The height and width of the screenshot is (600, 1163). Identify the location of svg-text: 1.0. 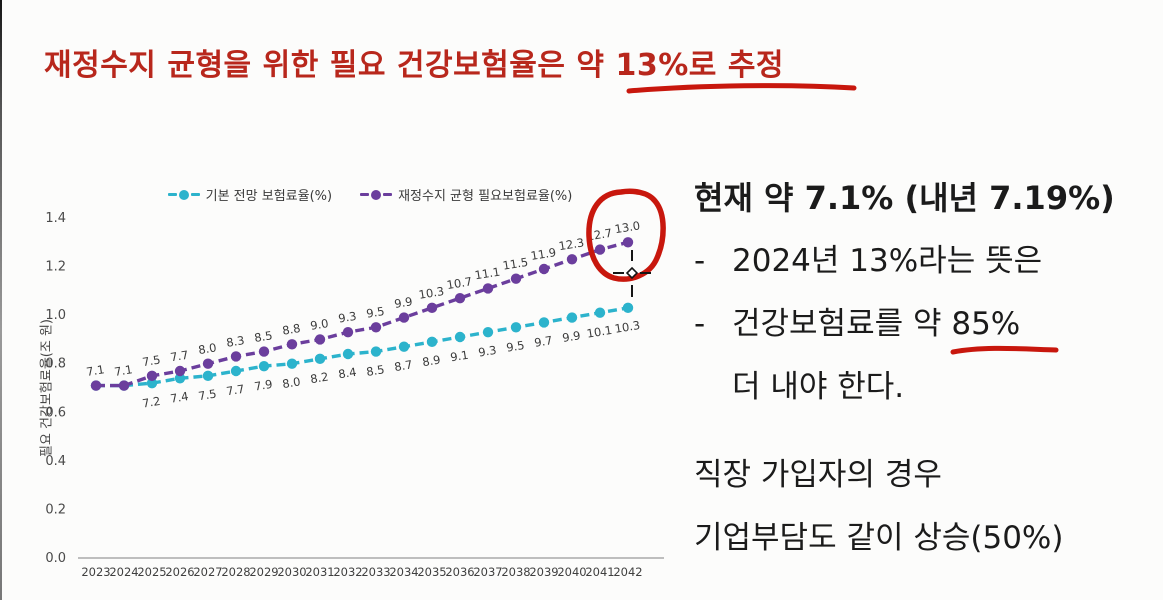
(55, 315).